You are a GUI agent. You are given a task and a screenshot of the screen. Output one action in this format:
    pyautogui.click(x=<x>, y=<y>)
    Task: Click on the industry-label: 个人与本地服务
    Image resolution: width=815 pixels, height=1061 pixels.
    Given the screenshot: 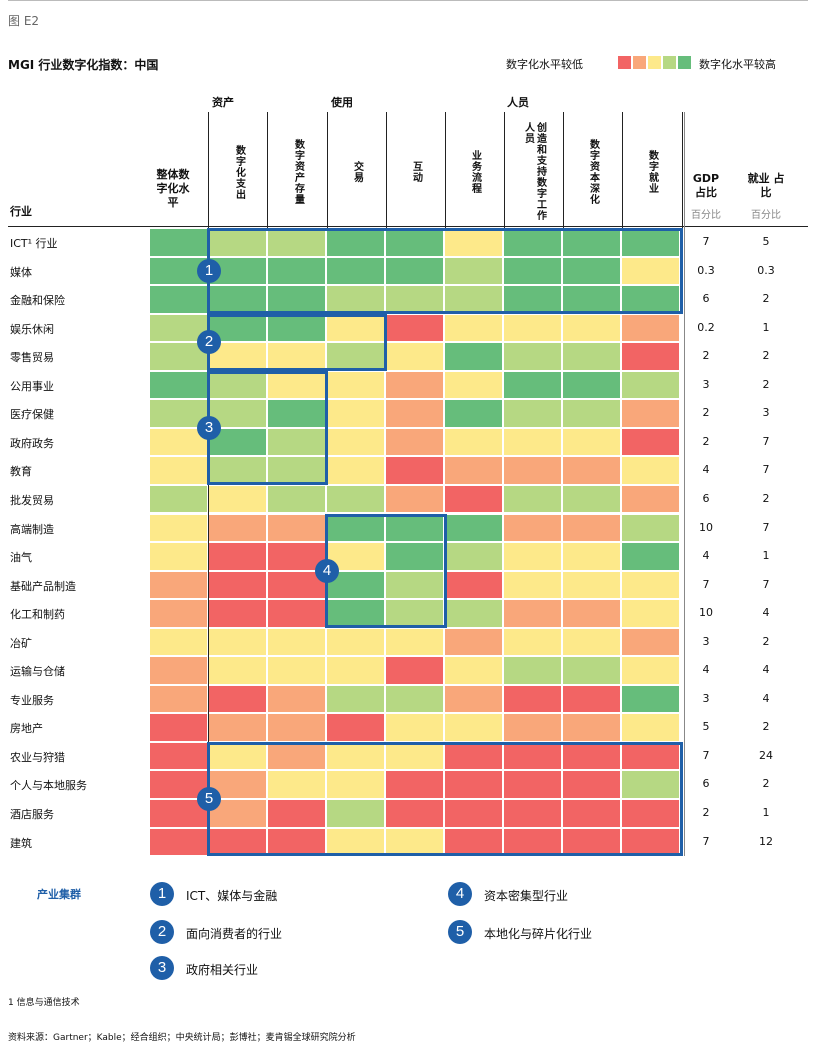 What is the action you would take?
    pyautogui.click(x=48, y=786)
    